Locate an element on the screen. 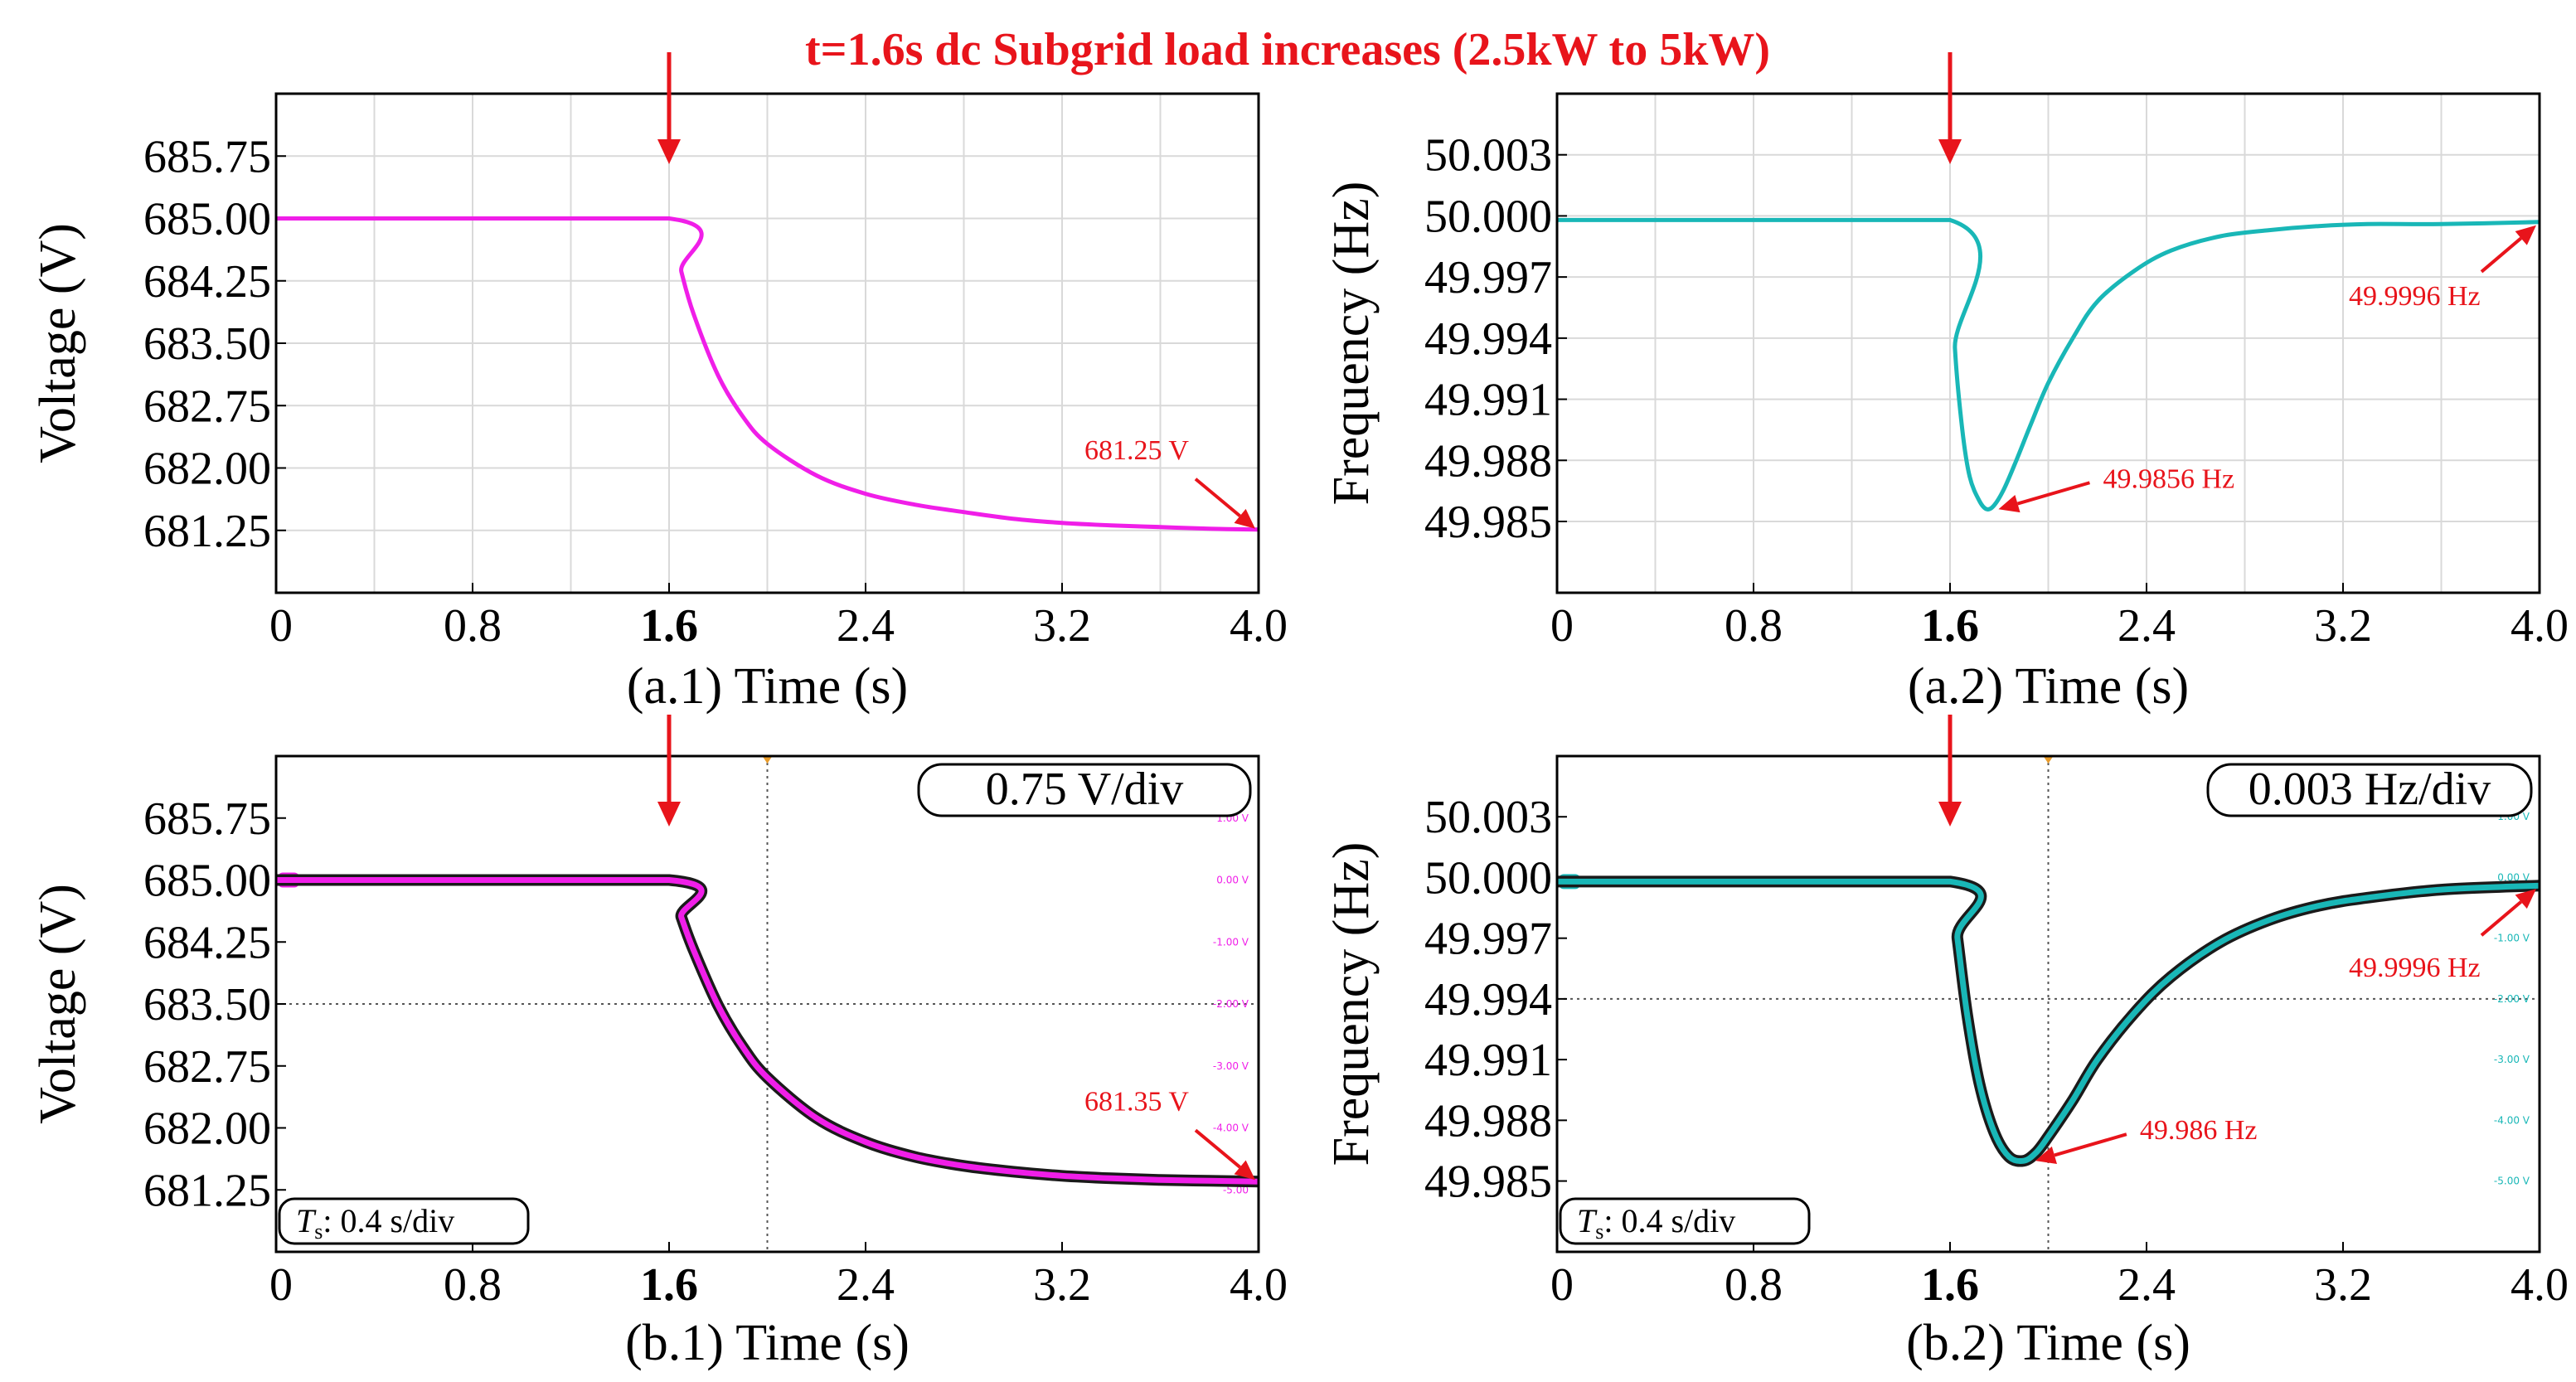  scope-tick-label: 0.00 V is located at coordinates (1232, 880).